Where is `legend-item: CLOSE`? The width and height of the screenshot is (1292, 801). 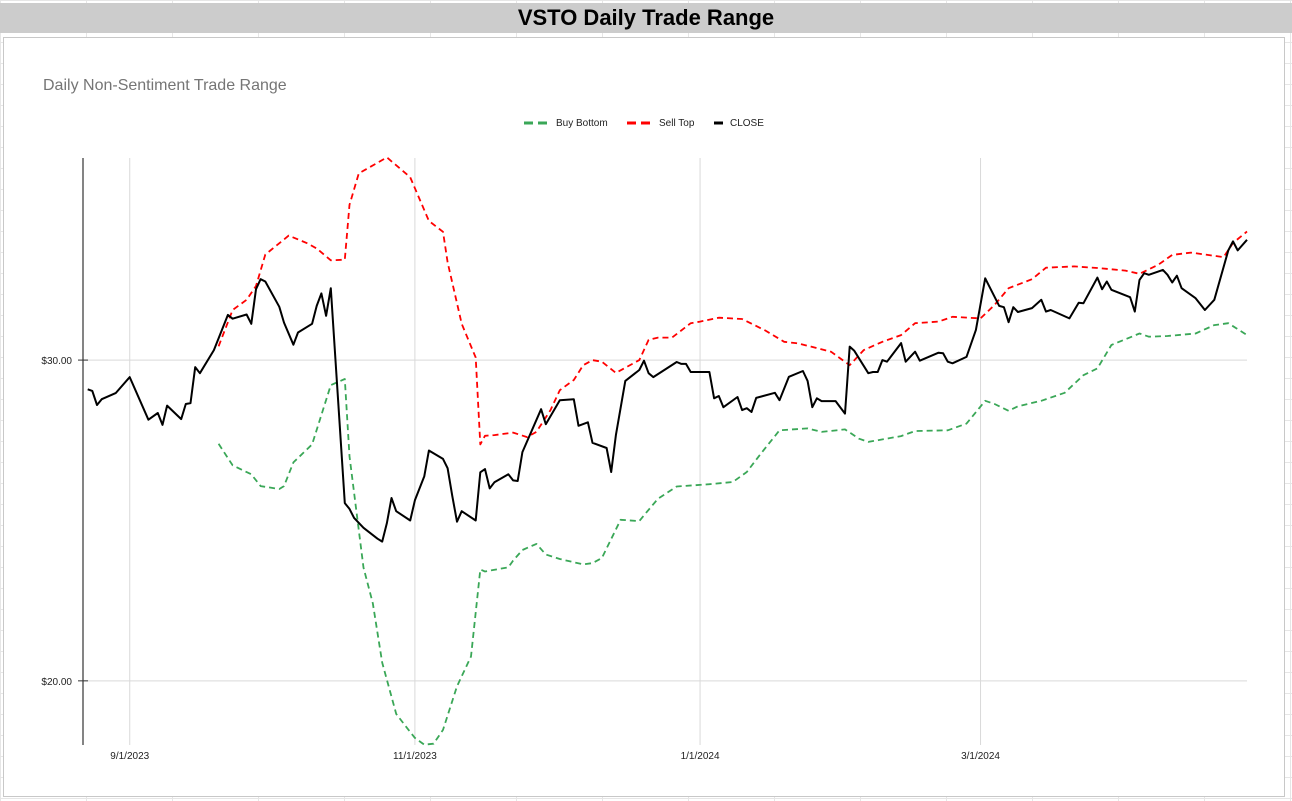
legend-item: CLOSE is located at coordinates (739, 123).